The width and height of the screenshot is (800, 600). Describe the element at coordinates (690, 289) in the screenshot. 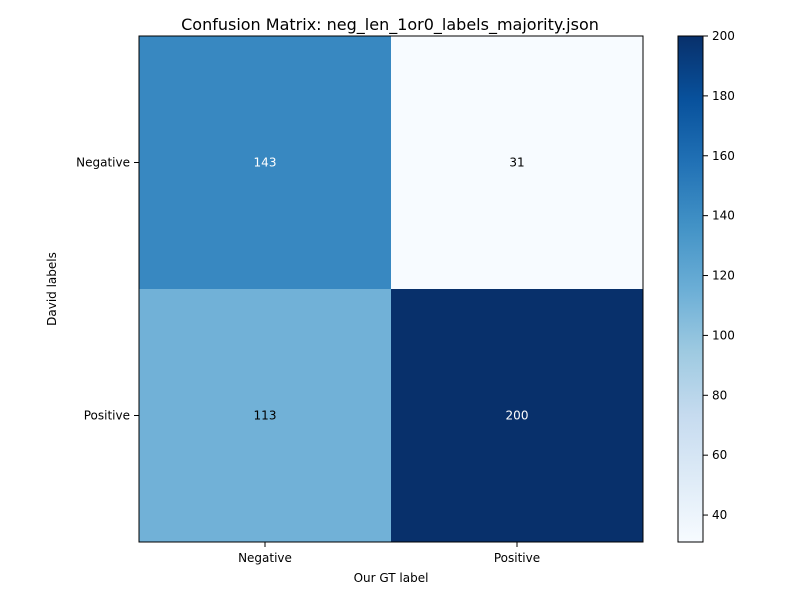

I see `colorbar` at that location.